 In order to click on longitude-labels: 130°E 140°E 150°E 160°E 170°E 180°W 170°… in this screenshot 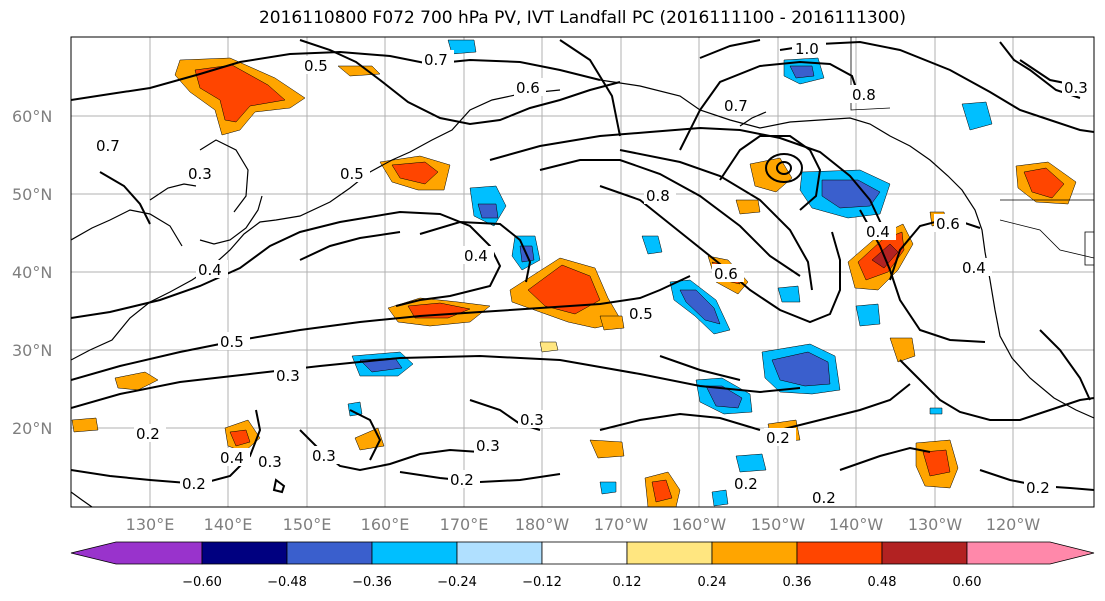, I will do `click(583, 524)`.